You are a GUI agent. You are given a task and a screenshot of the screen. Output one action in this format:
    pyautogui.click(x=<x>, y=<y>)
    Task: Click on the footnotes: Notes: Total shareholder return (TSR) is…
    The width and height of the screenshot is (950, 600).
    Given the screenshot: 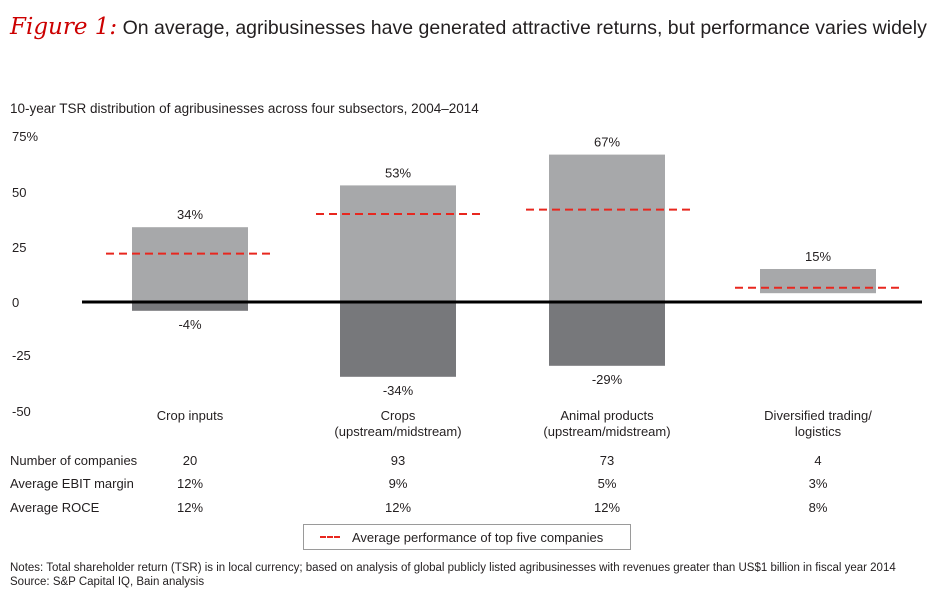 What is the action you would take?
    pyautogui.click(x=453, y=575)
    